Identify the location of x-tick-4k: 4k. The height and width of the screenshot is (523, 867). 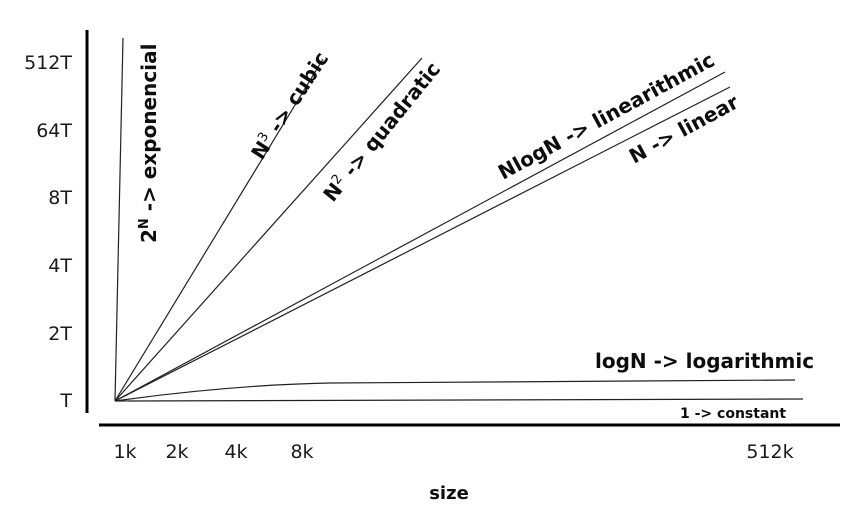
(235, 452).